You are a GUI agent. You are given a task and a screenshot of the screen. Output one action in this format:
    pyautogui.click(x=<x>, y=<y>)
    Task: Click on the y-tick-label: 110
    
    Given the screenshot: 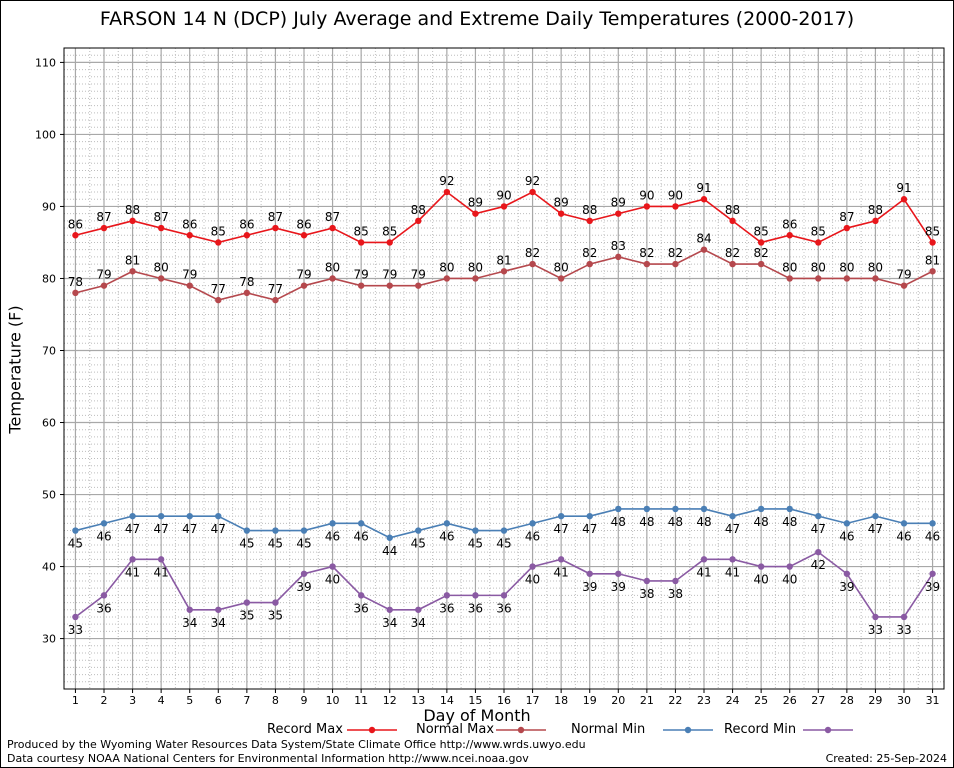 What is the action you would take?
    pyautogui.click(x=45, y=62)
    